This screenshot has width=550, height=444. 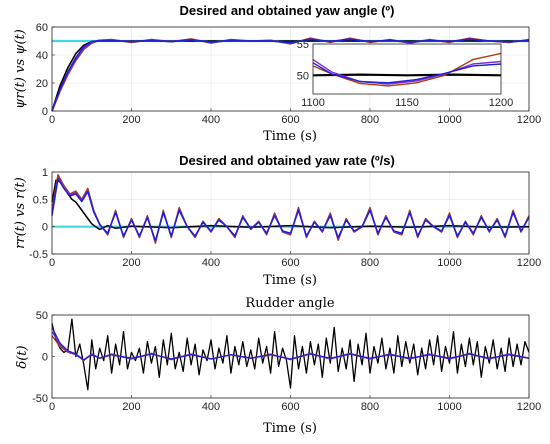 What do you see at coordinates (303, 45) in the screenshot?
I see `inset-y-tick-label: 55` at bounding box center [303, 45].